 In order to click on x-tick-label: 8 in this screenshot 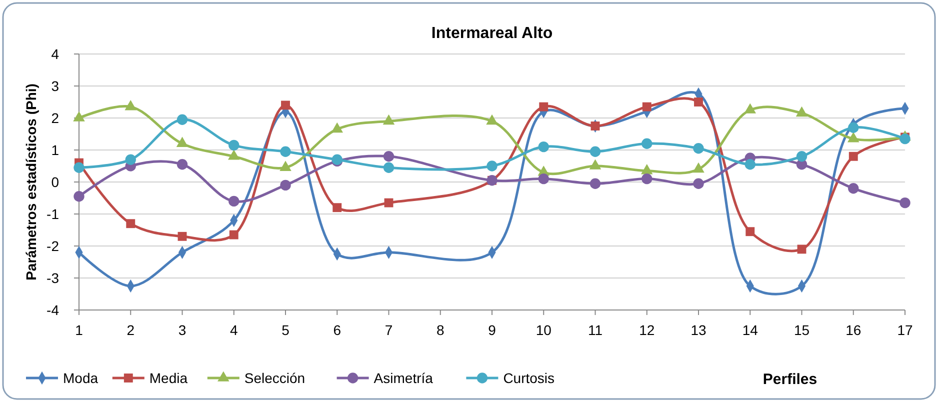, I will do `click(440, 330)`.